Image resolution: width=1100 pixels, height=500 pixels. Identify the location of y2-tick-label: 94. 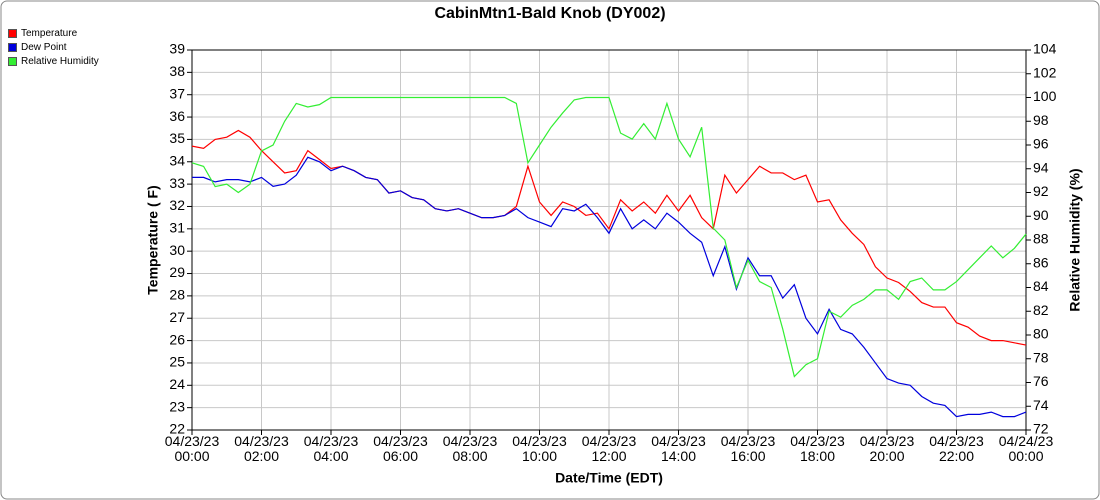
(1041, 167).